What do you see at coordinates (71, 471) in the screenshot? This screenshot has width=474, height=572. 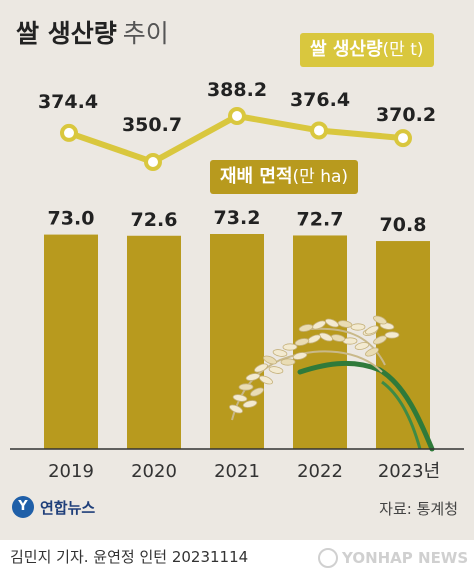 I see `x-tick-label: 2019` at bounding box center [71, 471].